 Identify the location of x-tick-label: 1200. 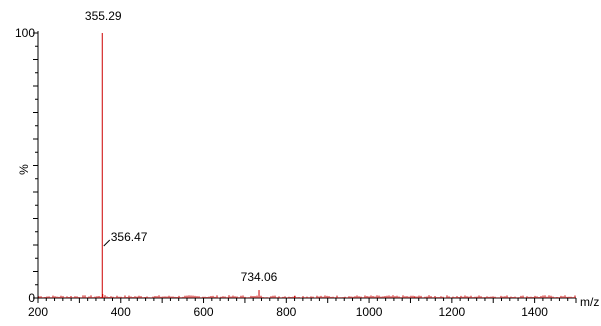
(451, 312).